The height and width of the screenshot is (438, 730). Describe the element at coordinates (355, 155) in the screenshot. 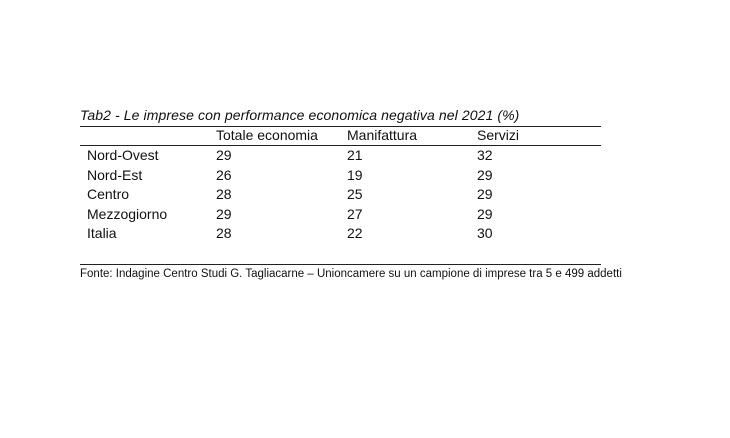

I see `cell-manifattura: 21` at that location.